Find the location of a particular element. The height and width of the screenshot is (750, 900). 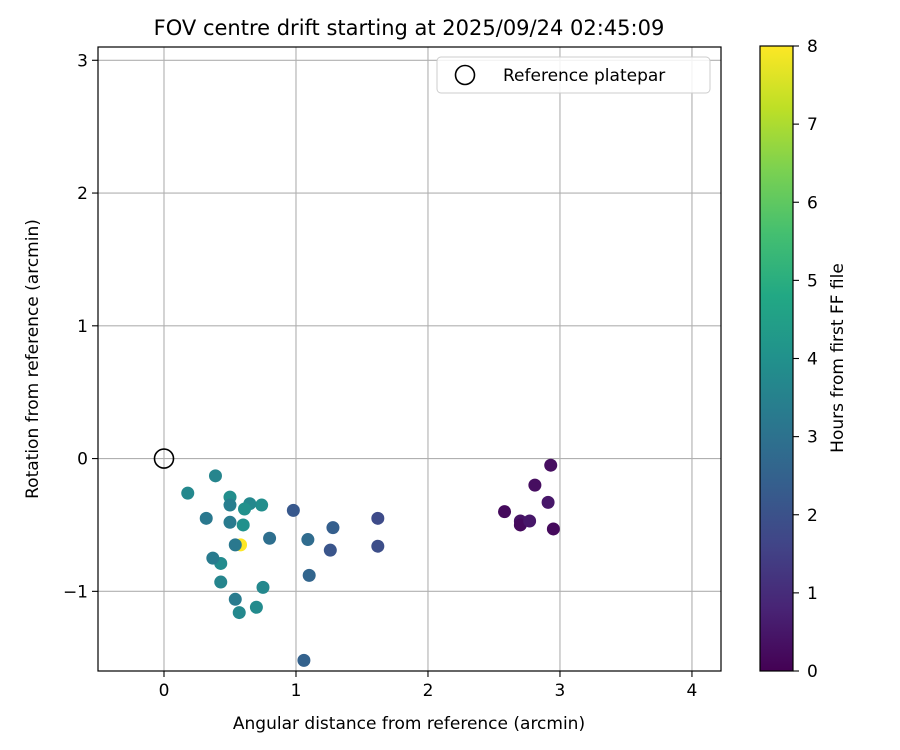

y-axis-ticks: −1 0 1 2 3 is located at coordinates (80, 326).